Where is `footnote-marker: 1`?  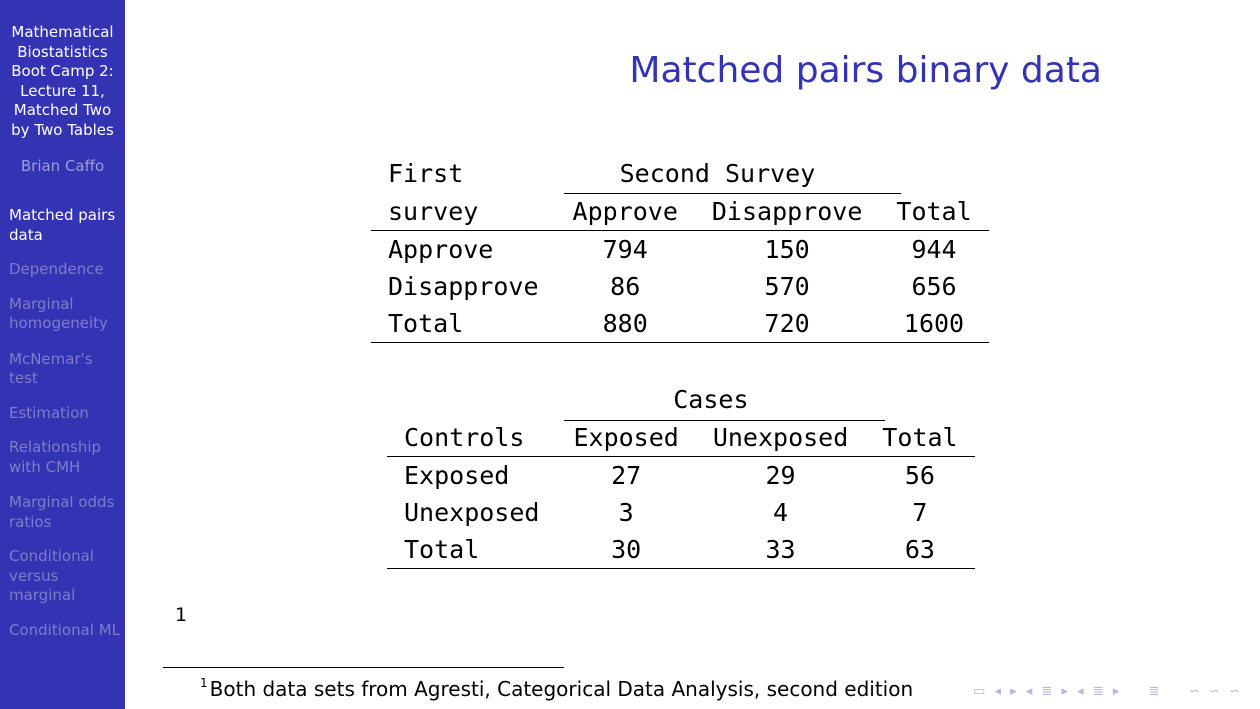
footnote-marker: 1 is located at coordinates (181, 615).